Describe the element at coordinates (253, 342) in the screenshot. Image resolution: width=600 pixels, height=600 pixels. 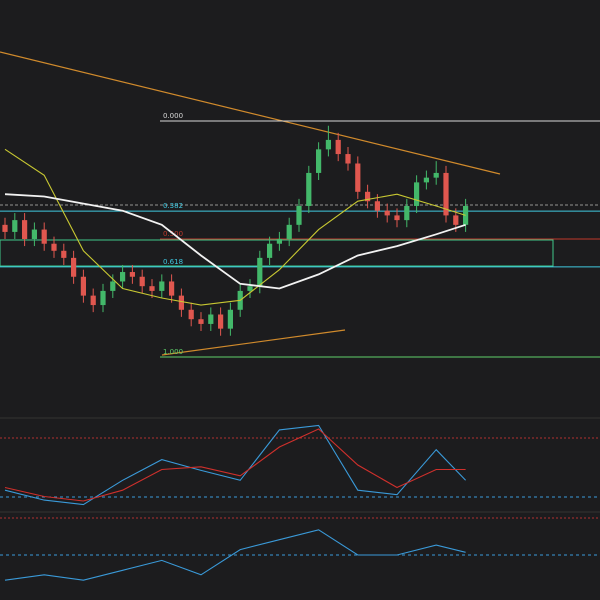
I see `trendline` at that location.